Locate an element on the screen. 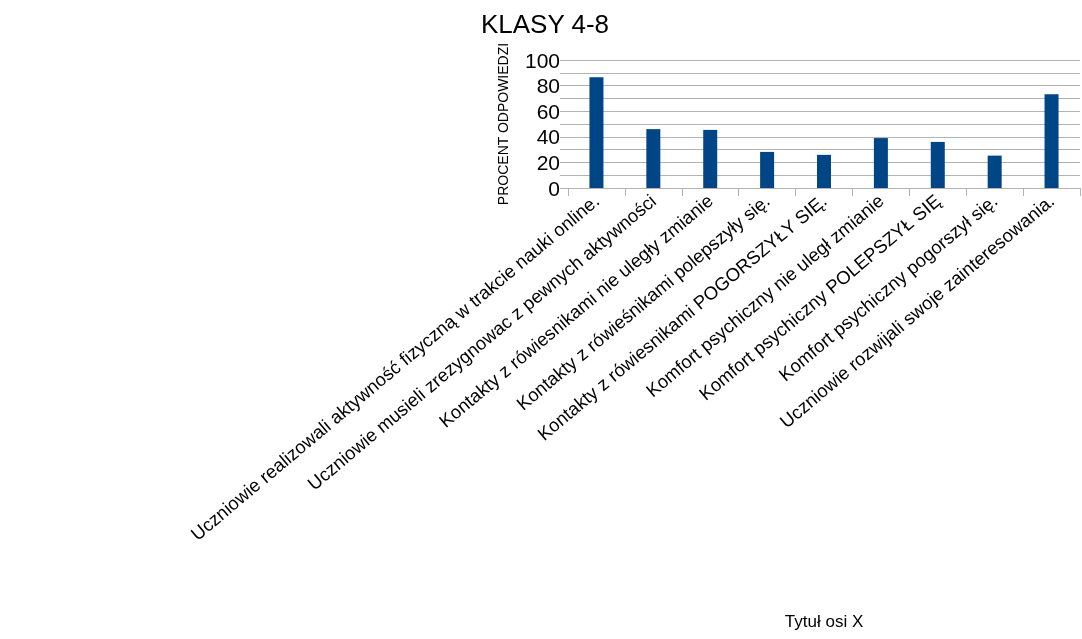 The height and width of the screenshot is (639, 1082). x-axis-title: Tytuł osi X is located at coordinates (824, 621).